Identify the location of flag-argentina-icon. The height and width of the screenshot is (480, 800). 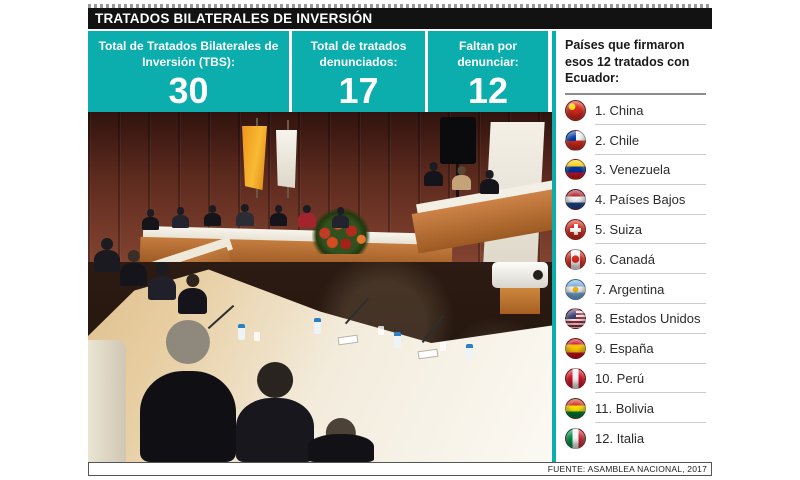
(575, 289).